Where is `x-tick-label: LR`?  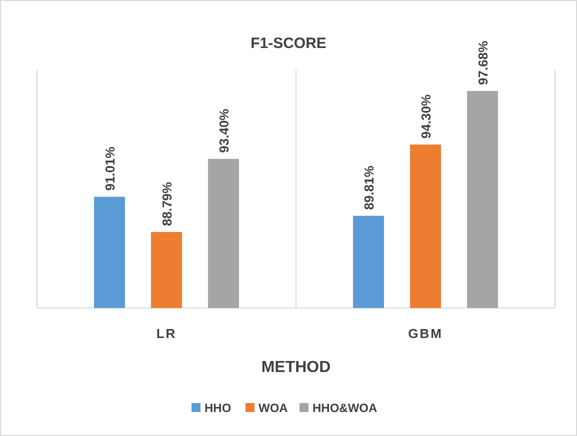 x-tick-label: LR is located at coordinates (166, 333).